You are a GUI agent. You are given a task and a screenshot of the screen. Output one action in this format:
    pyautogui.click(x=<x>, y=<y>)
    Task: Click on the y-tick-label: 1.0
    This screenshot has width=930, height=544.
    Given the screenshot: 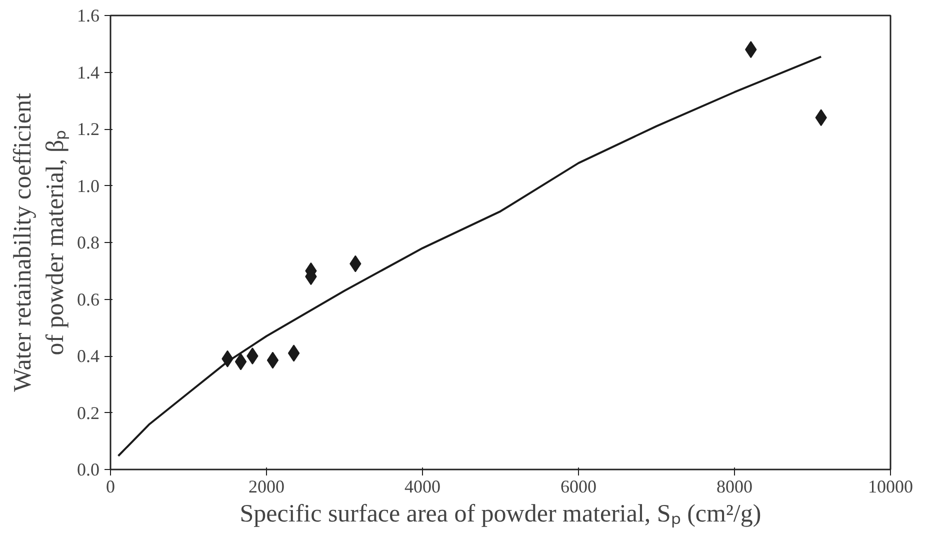 What is the action you would take?
    pyautogui.click(x=88, y=186)
    